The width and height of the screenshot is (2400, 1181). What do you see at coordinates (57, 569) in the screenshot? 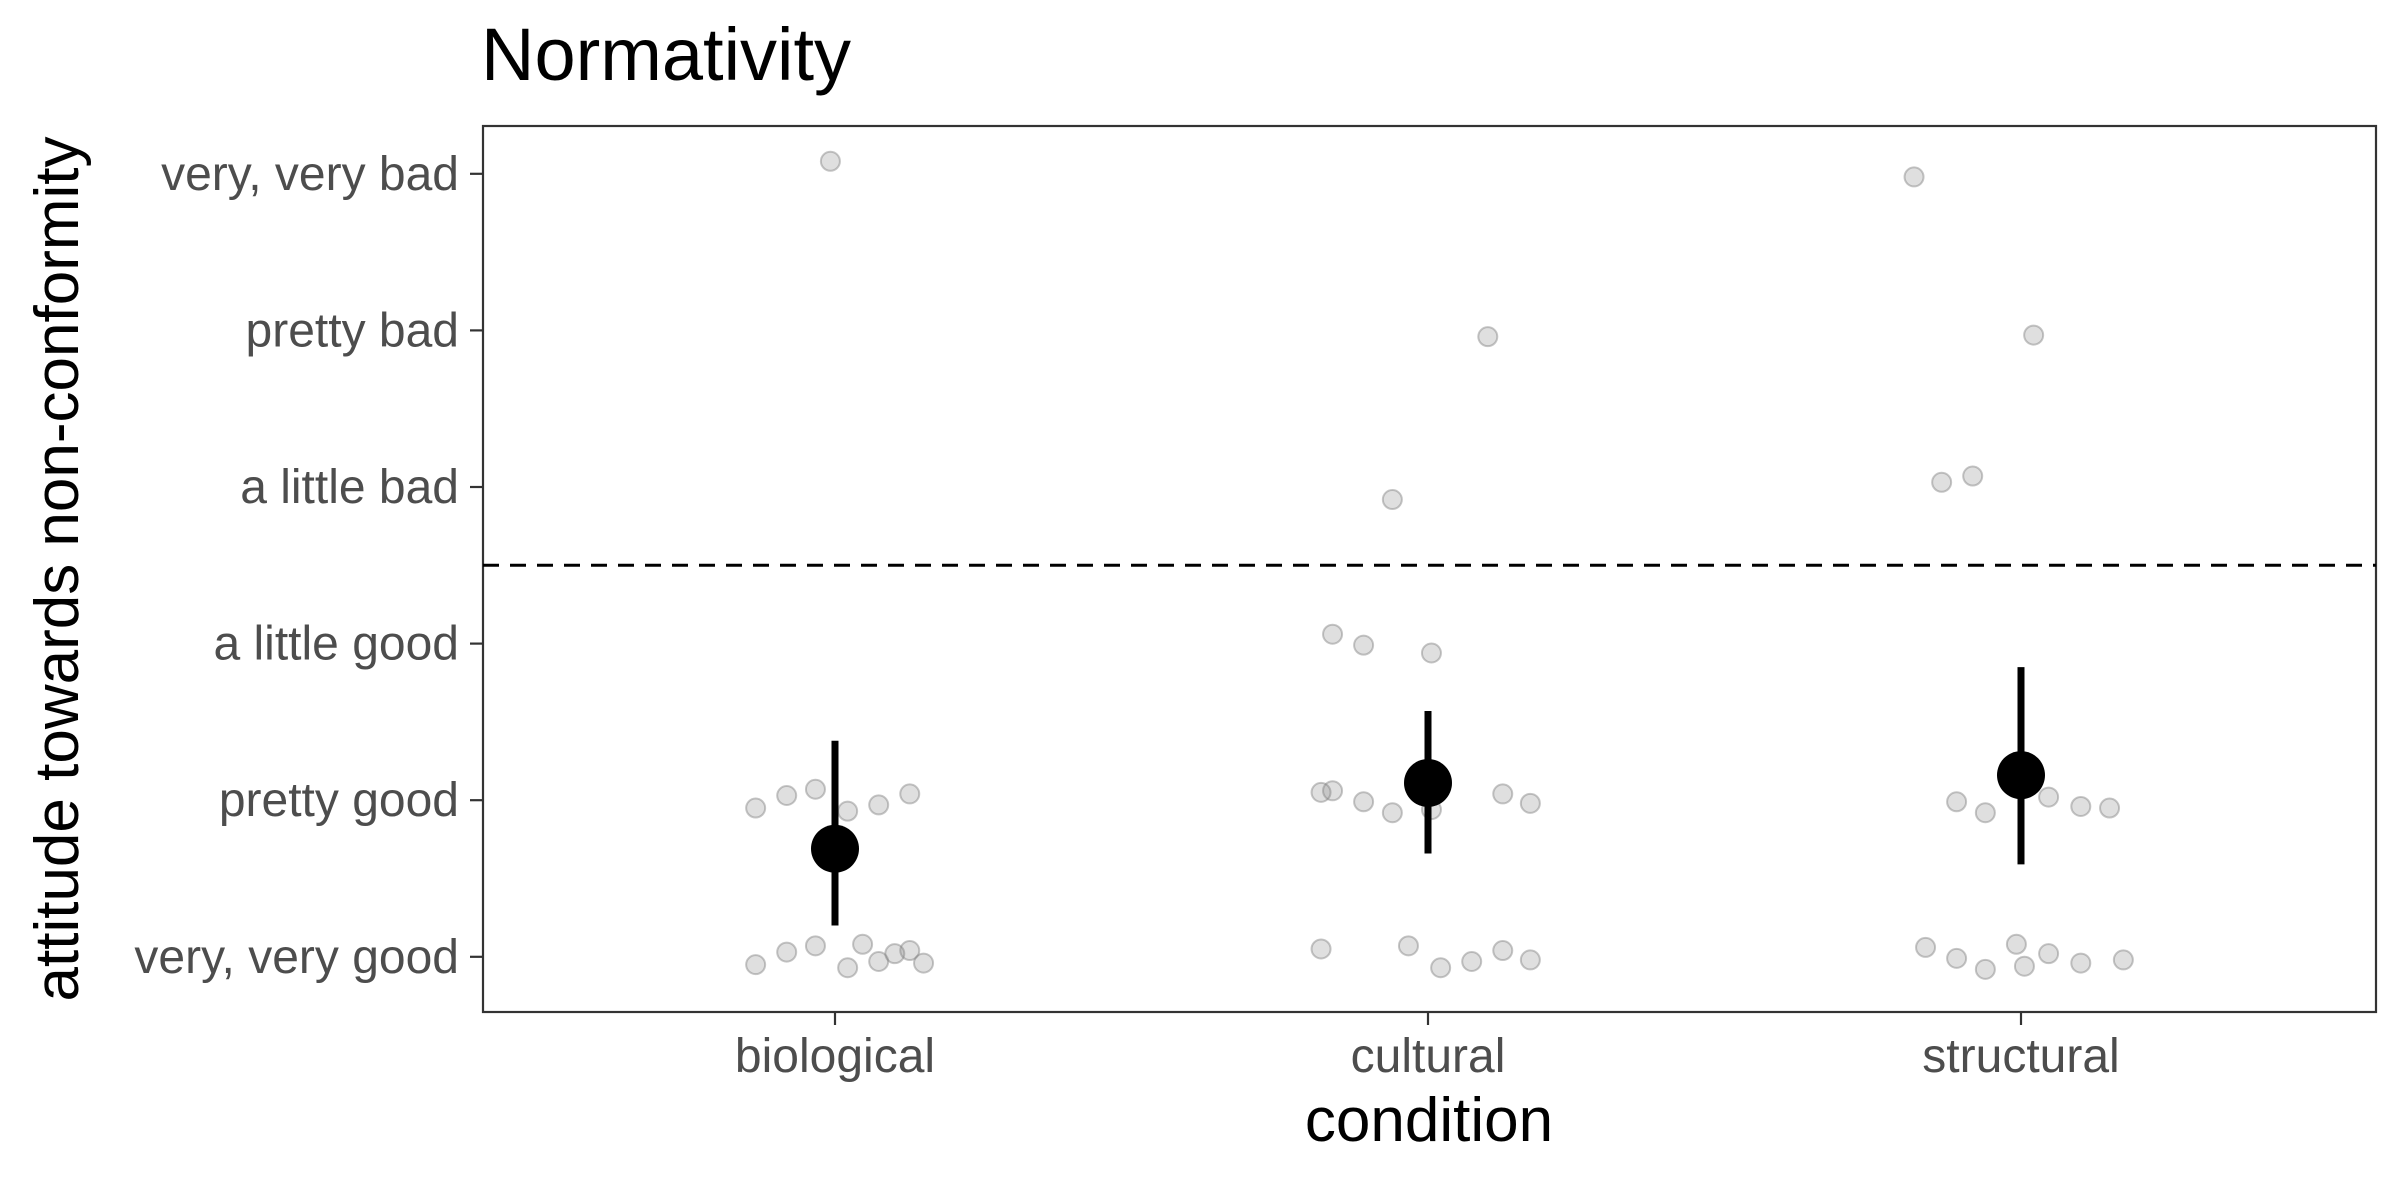
I see `y-axis-title: attitude towards non-conformity` at bounding box center [57, 569].